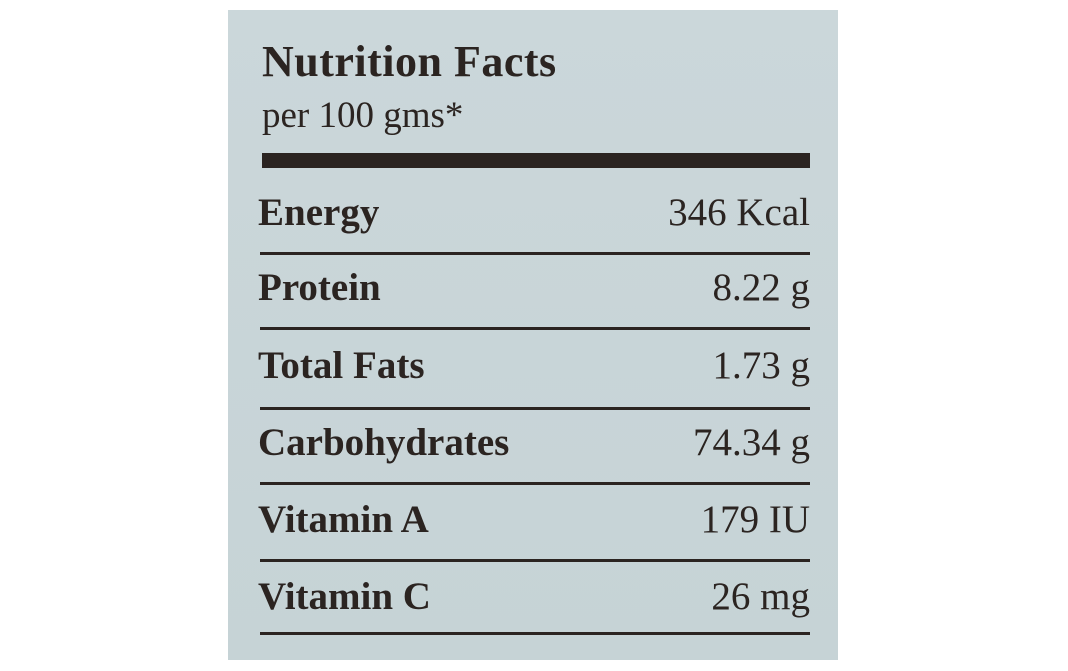 The image size is (1068, 671). What do you see at coordinates (761, 365) in the screenshot?
I see `row-value: 1.73 g` at bounding box center [761, 365].